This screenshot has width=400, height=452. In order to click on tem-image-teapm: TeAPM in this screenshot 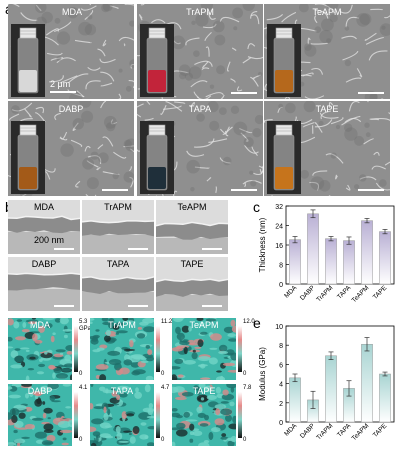, I will do `click(192, 227)`.